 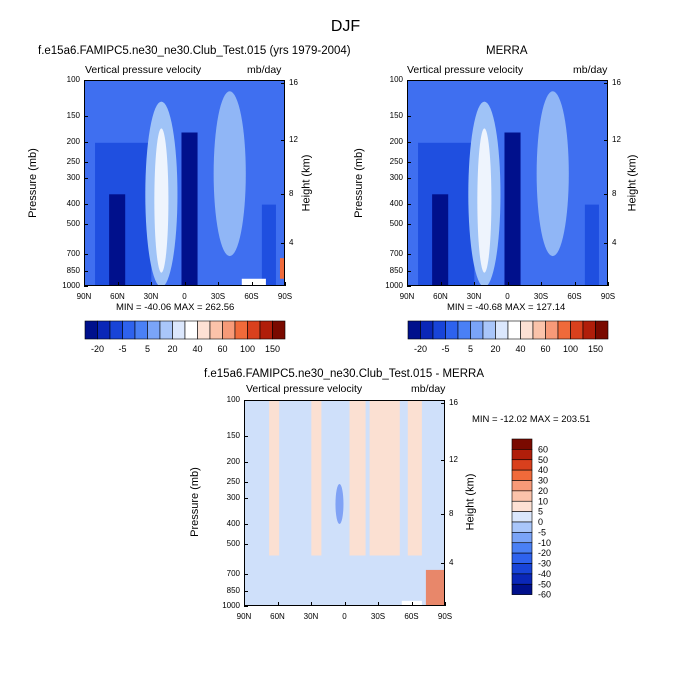 What do you see at coordinates (411, 616) in the screenshot?
I see `panel-3-x-tick-label: 60S` at bounding box center [411, 616].